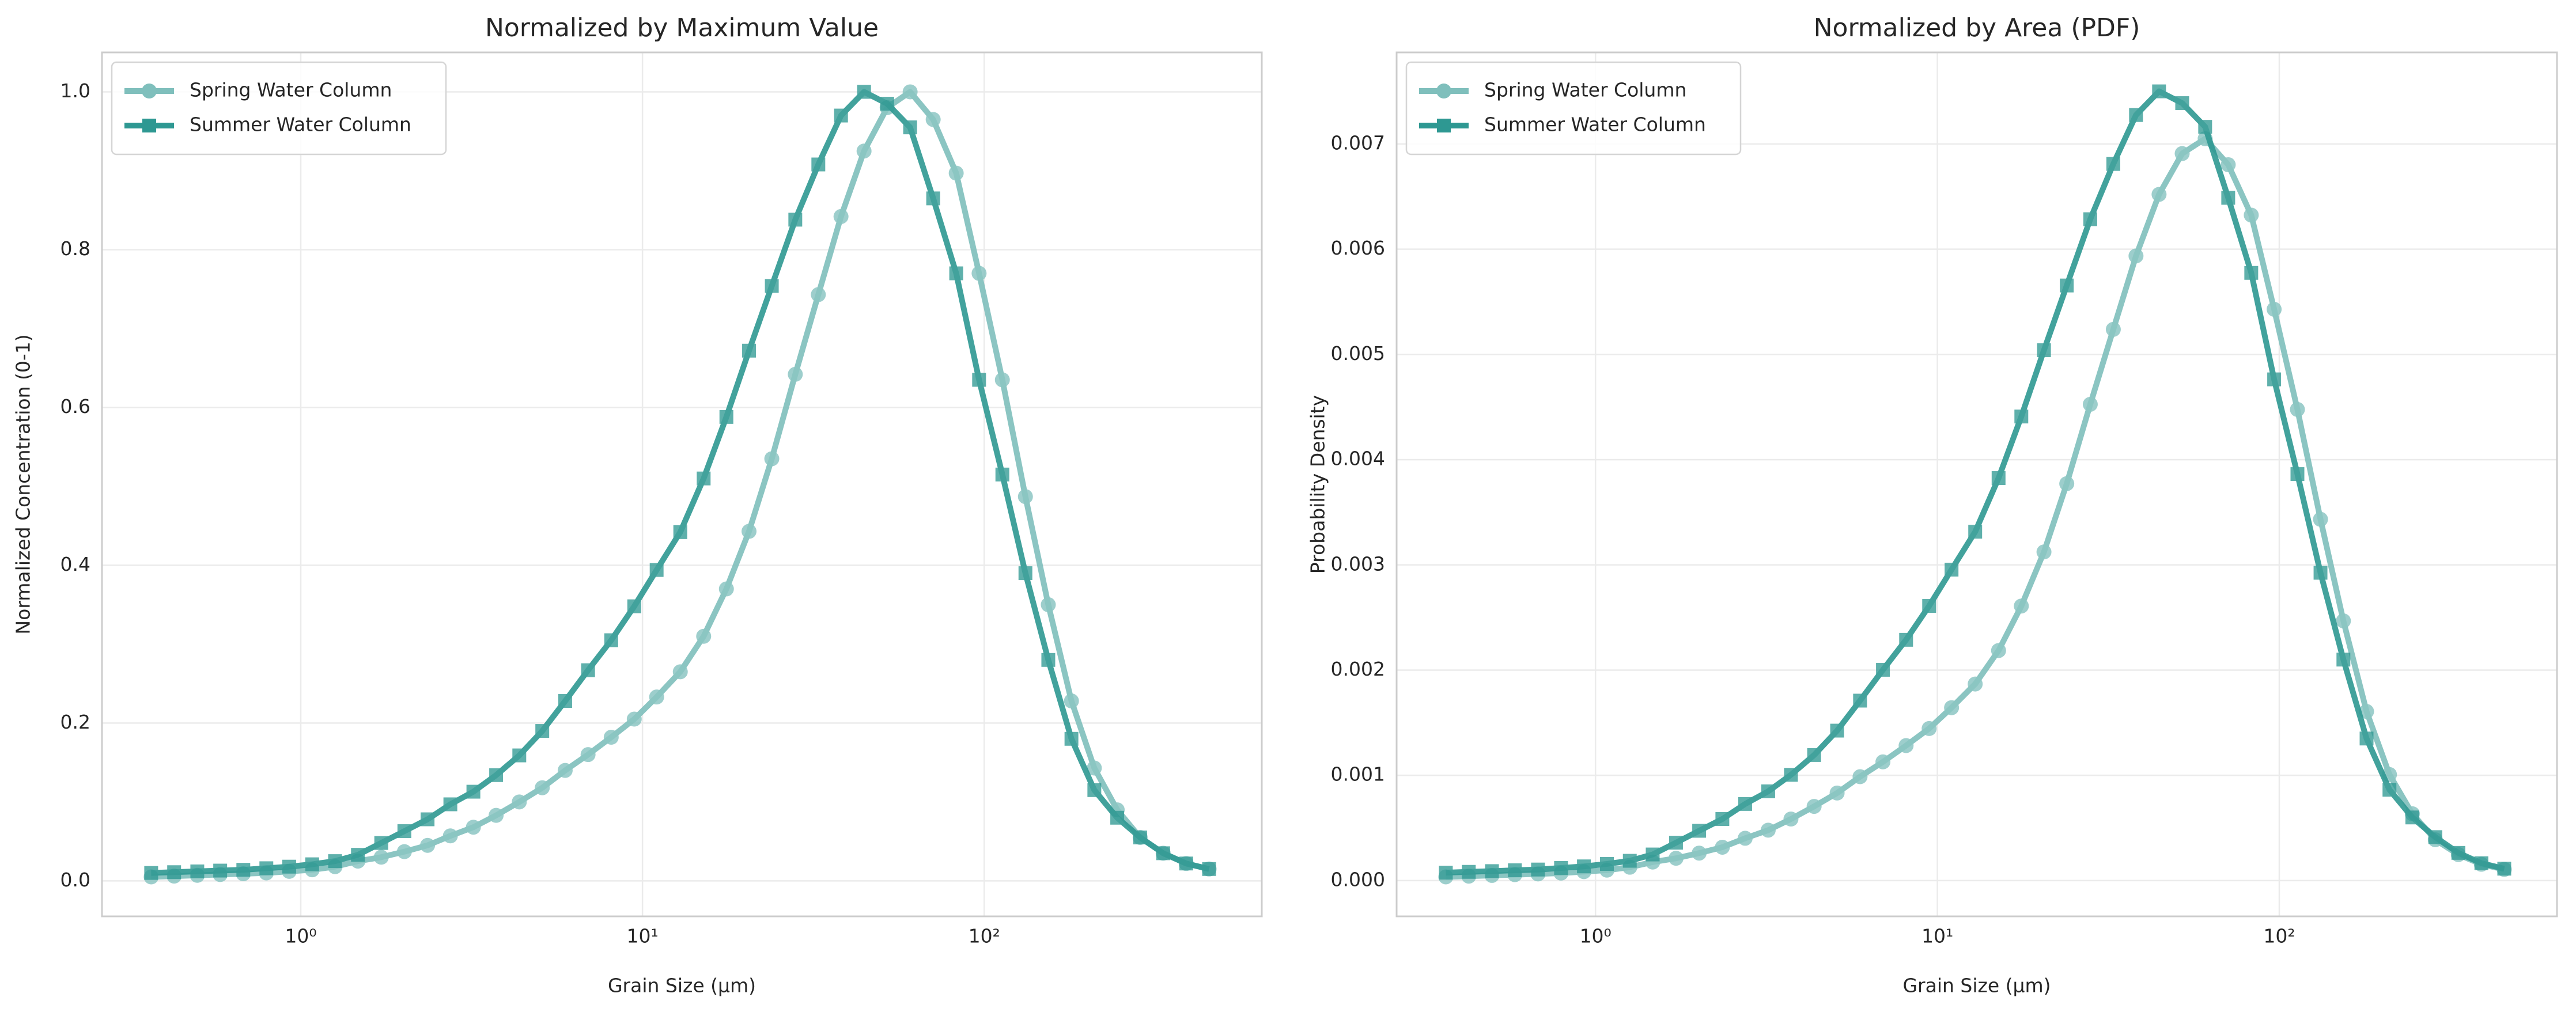  Describe the element at coordinates (1358, 775) in the screenshot. I see `y-tick-label: 0.001` at that location.